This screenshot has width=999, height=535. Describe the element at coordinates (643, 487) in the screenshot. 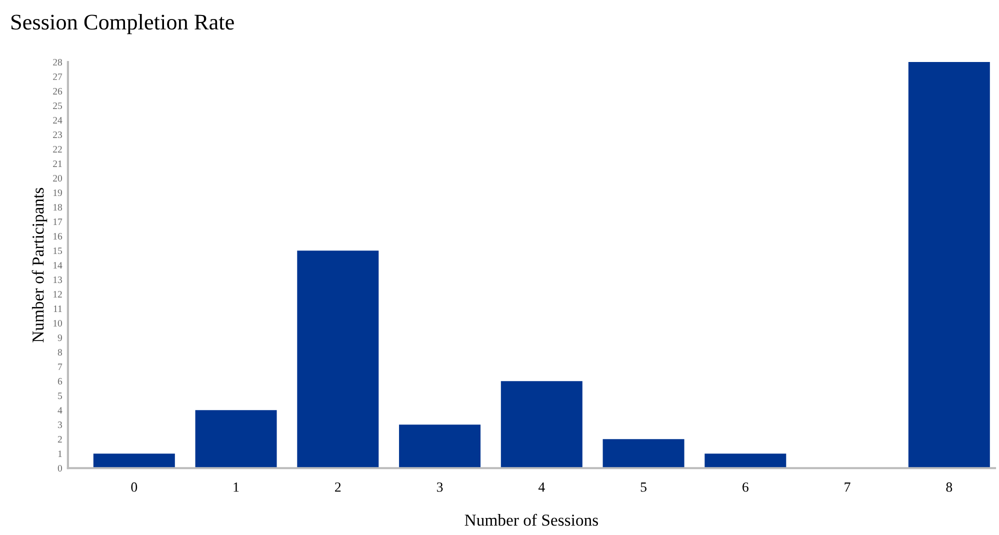

I see `x-tick-label: 5` at that location.